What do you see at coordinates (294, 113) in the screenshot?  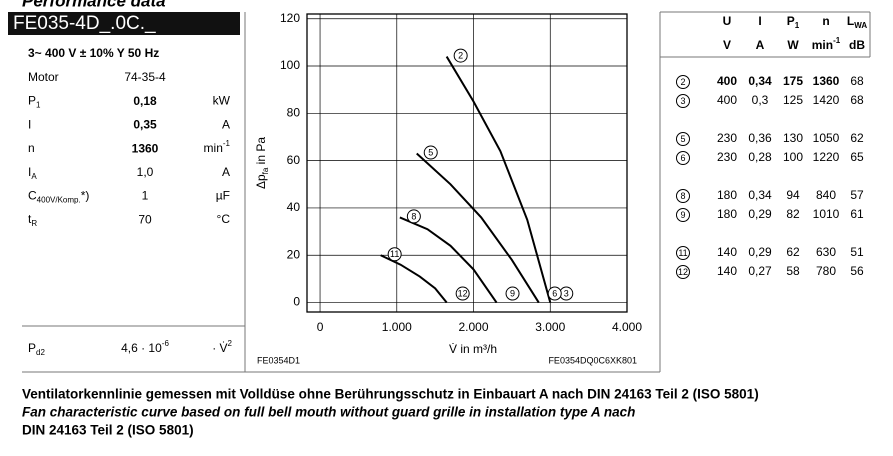 I see `y-tick-label: 80` at bounding box center [294, 113].